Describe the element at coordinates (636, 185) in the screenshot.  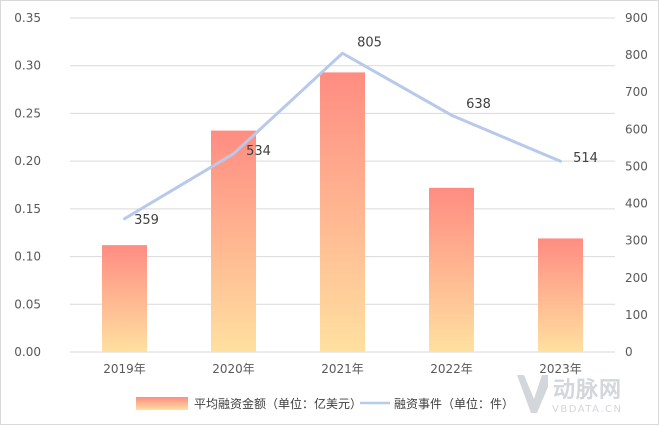
I see `right-axis-ticks: 0 100 200 300 400 500 600 700 800 900` at that location.